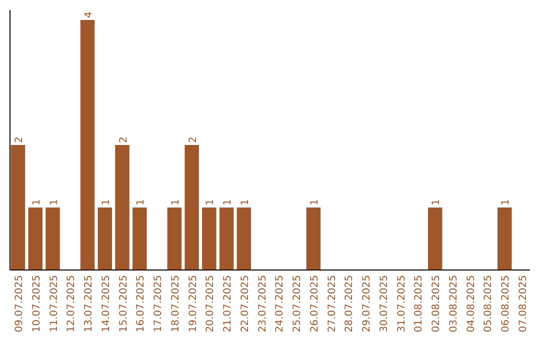 The height and width of the screenshot is (340, 540). I want to click on x-tick-label: 31.07.2025, so click(402, 303).